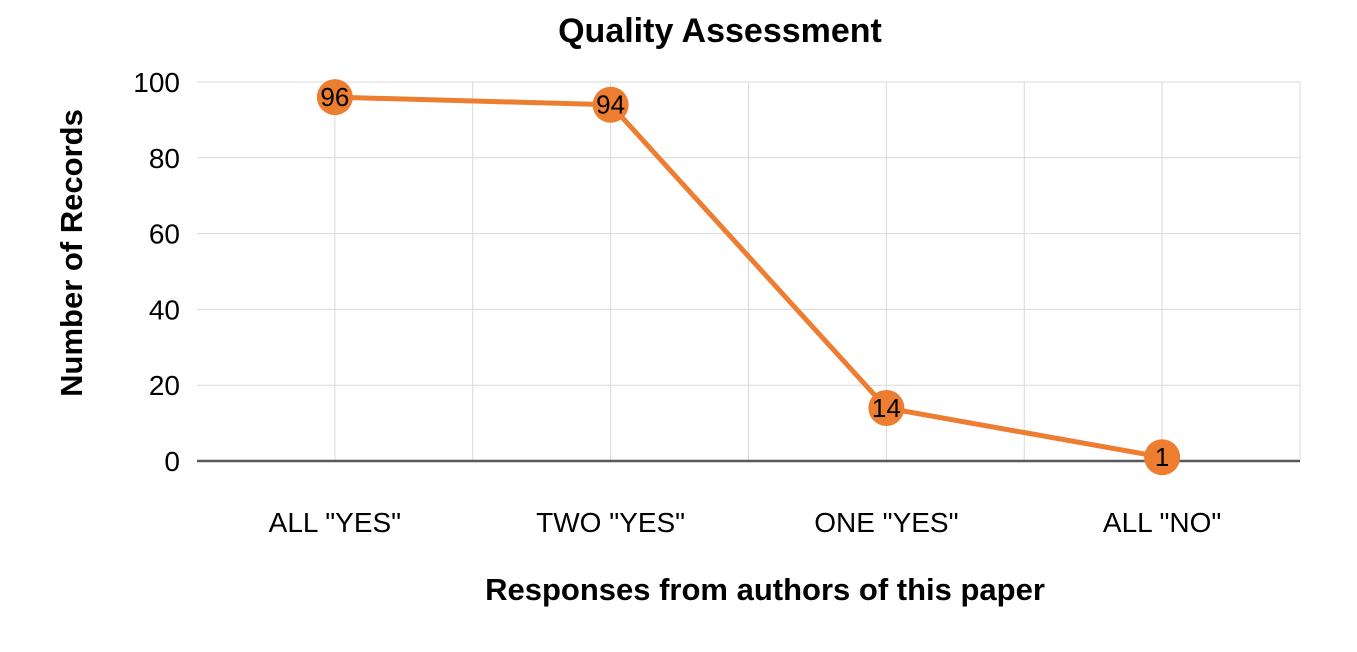 This screenshot has height=652, width=1357. I want to click on data-label: 14, so click(886, 408).